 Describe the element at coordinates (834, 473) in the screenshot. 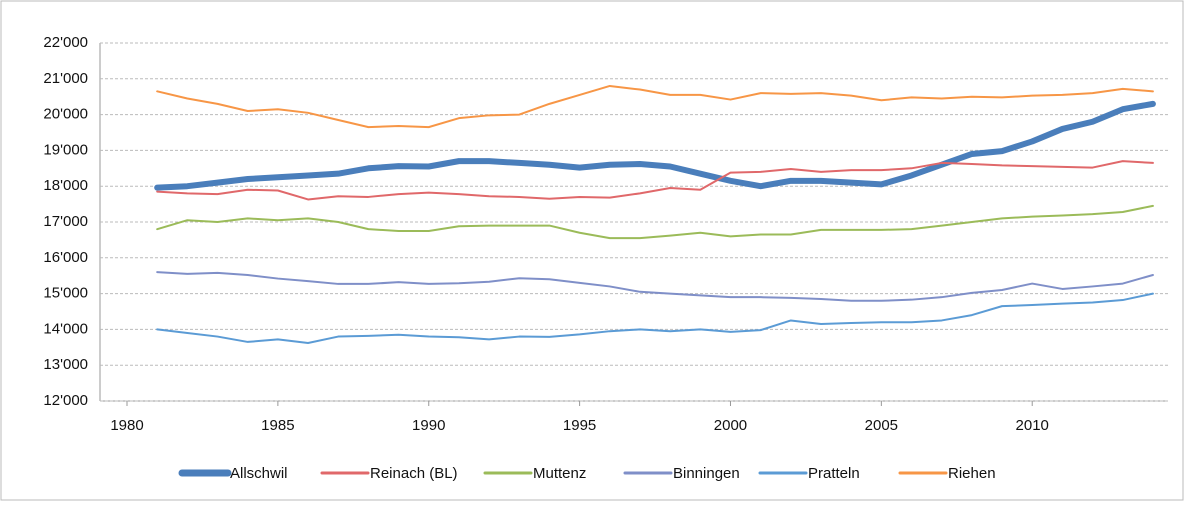

I see `legend-label: Pratteln` at that location.